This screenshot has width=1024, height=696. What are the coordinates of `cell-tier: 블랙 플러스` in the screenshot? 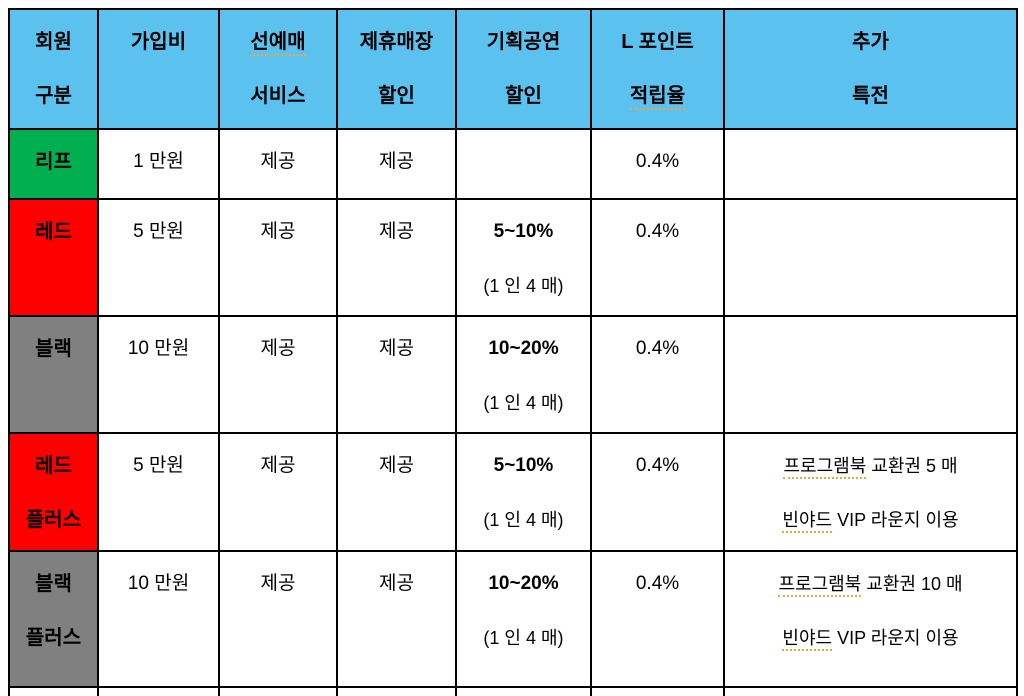 It's located at (53, 619).